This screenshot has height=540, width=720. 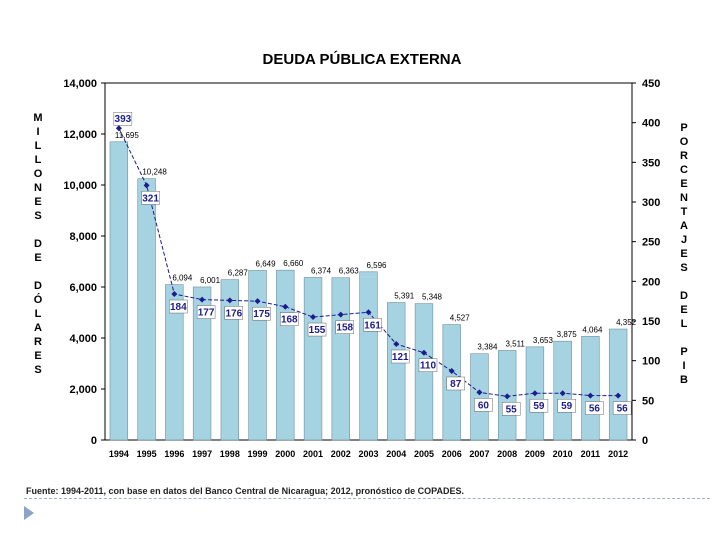 What do you see at coordinates (29, 513) in the screenshot?
I see `arrow-icon` at bounding box center [29, 513].